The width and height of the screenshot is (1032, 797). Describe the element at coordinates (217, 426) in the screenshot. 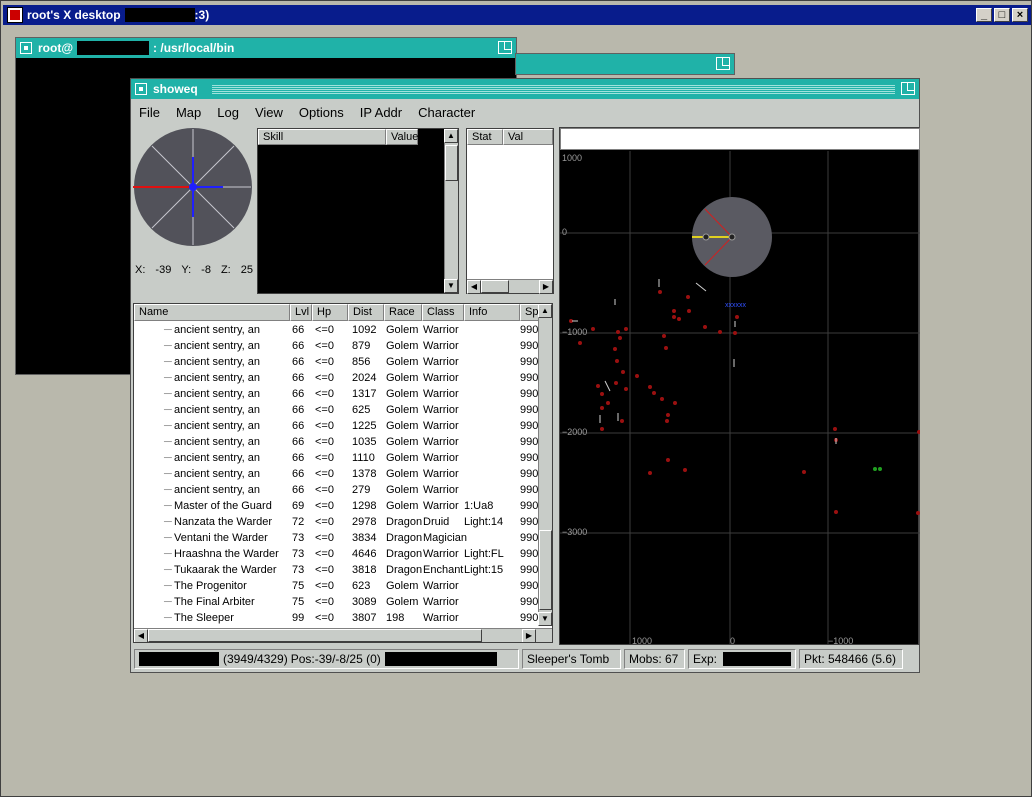

I see `row-name: ancient sentry, an` at that location.